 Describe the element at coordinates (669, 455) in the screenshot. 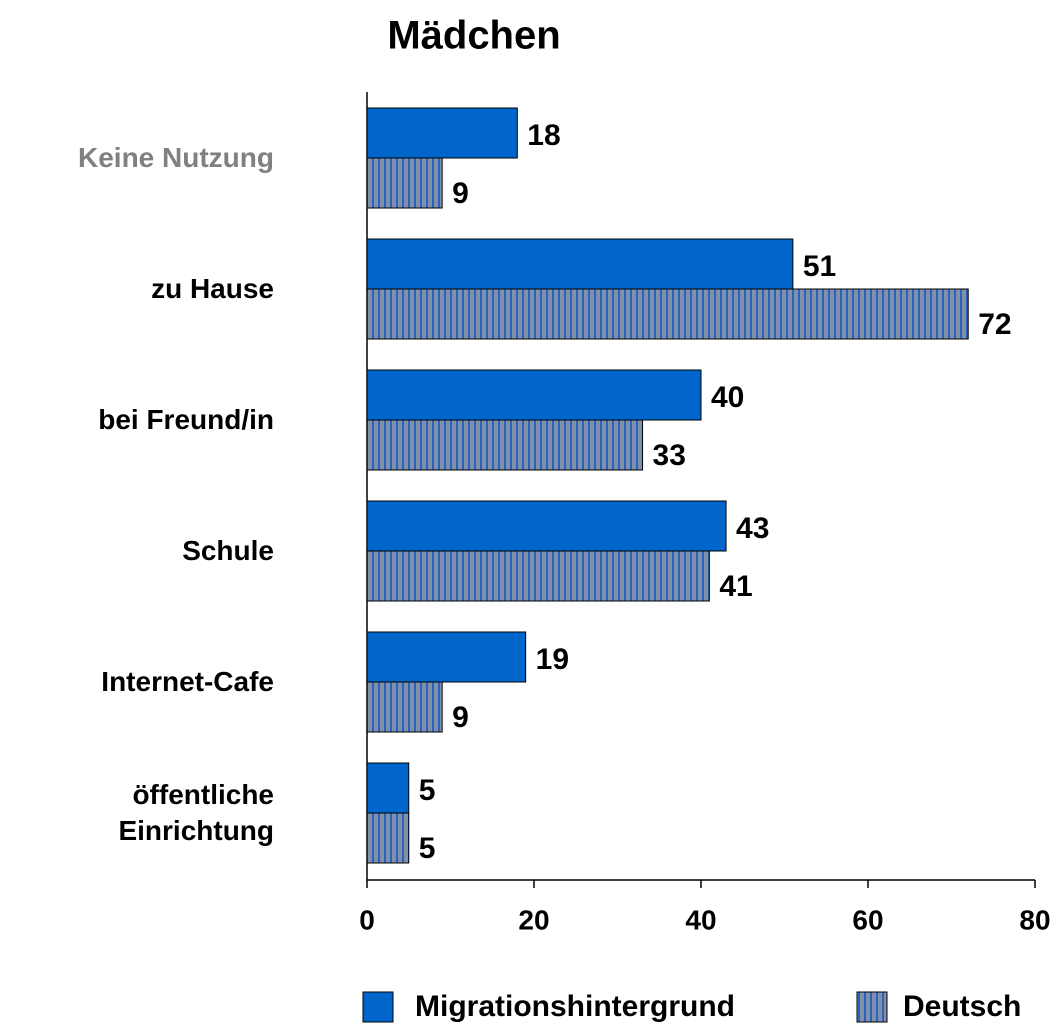

I see `value-label: 33` at that location.